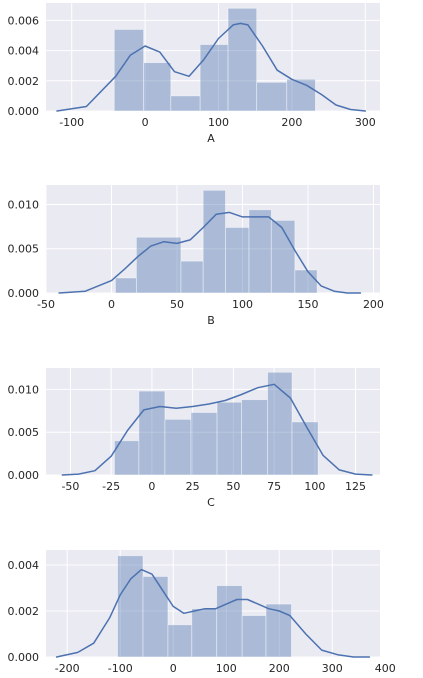 The width and height of the screenshot is (423, 678). Describe the element at coordinates (67, 668) in the screenshot. I see `x-tick-label: -200` at that location.